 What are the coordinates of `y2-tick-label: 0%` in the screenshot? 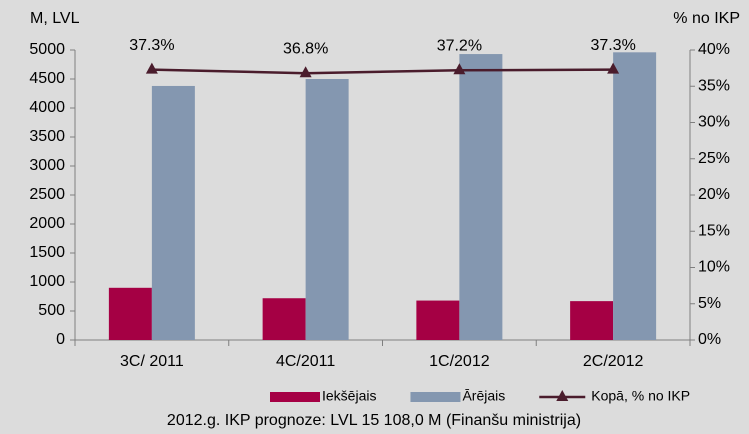 It's located at (709, 339).